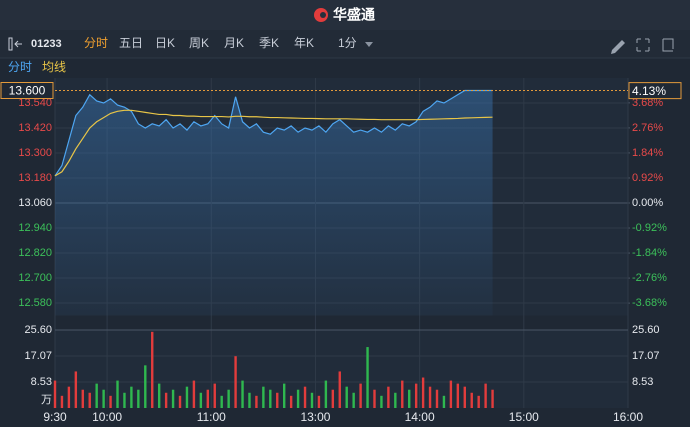 The image size is (690, 427). Describe the element at coordinates (38, 330) in the screenshot. I see `volume-tick-label: 25.60` at that location.